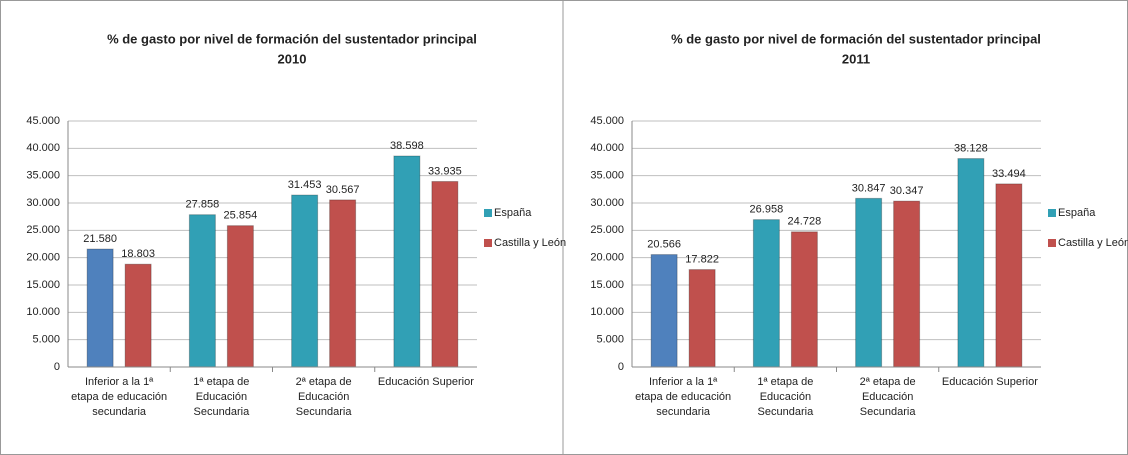  Describe the element at coordinates (1009, 174) in the screenshot. I see `value-label: 33.494` at that location.